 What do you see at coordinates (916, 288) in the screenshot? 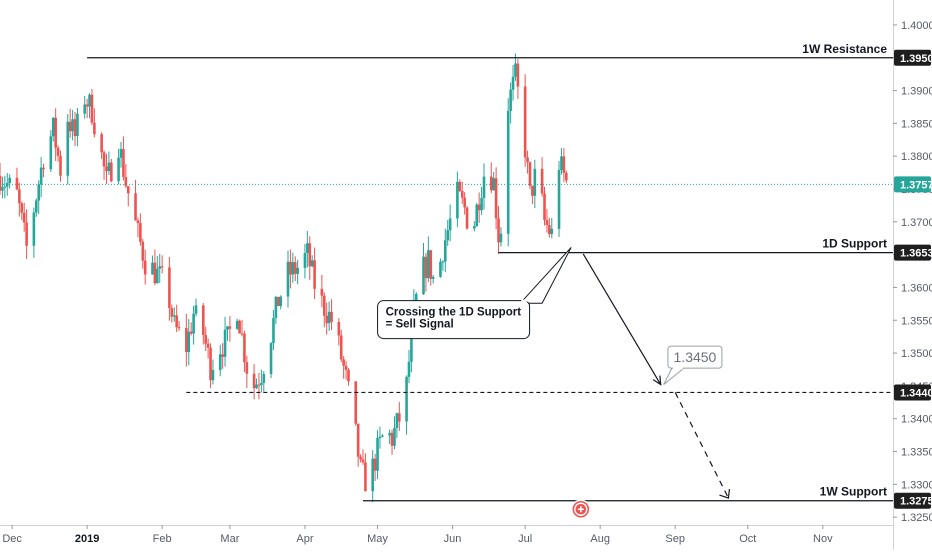
I see `price-tick-label: 1.3600` at bounding box center [916, 288].